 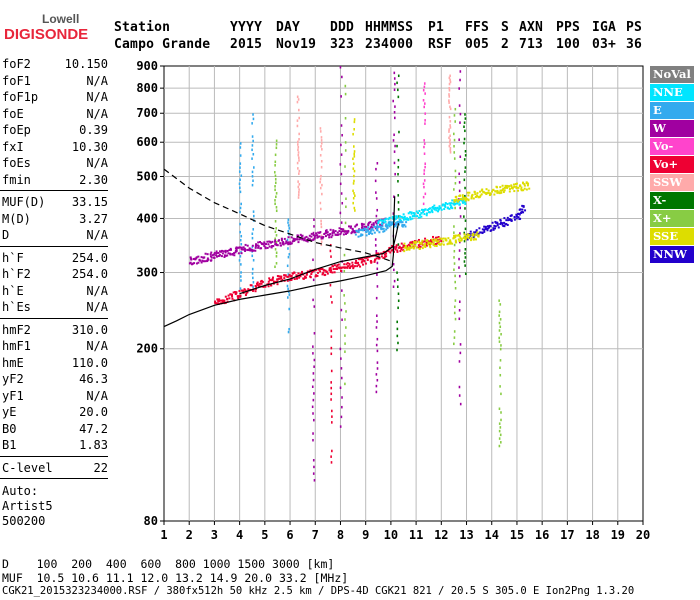 I want to click on x-tick-label: 15, so click(x=517, y=535).